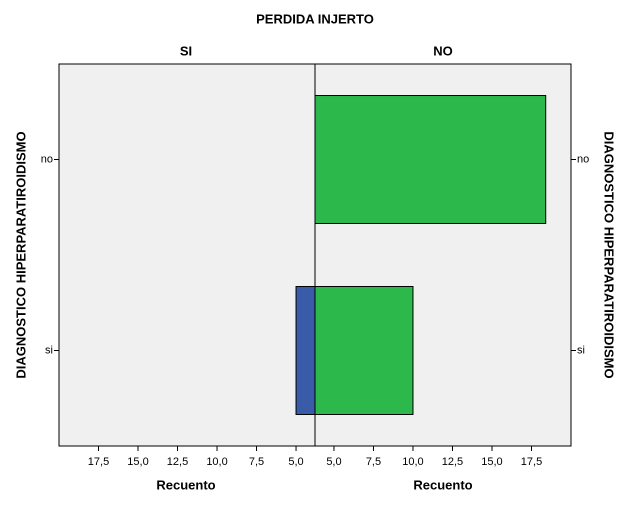  What do you see at coordinates (186, 50) in the screenshot?
I see `panel-label: SI` at bounding box center [186, 50].